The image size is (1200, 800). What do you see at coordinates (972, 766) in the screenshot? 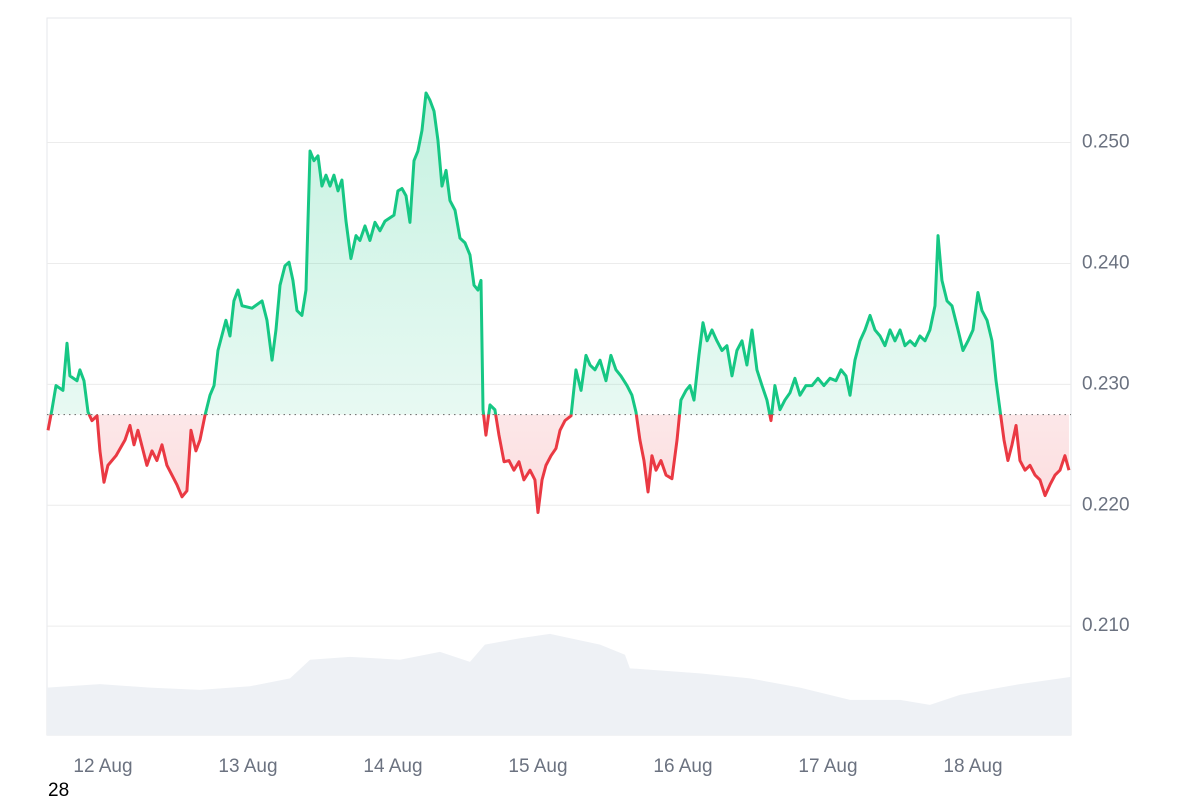
I see `x-tick-label: 18 Aug` at bounding box center [972, 766].